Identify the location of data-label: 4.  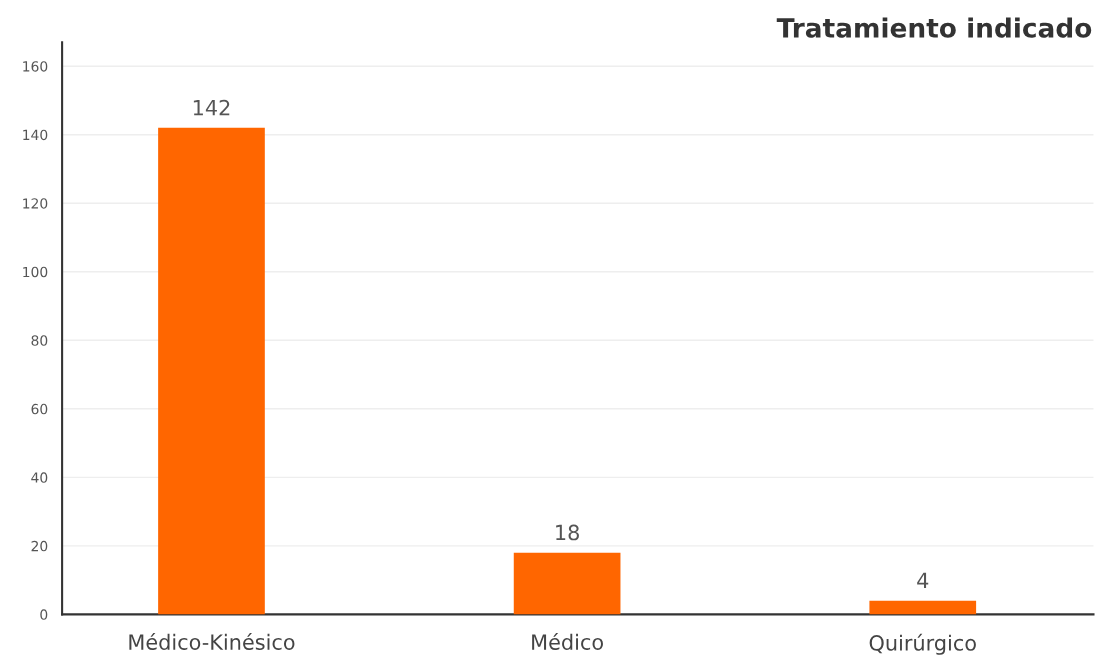
(923, 580).